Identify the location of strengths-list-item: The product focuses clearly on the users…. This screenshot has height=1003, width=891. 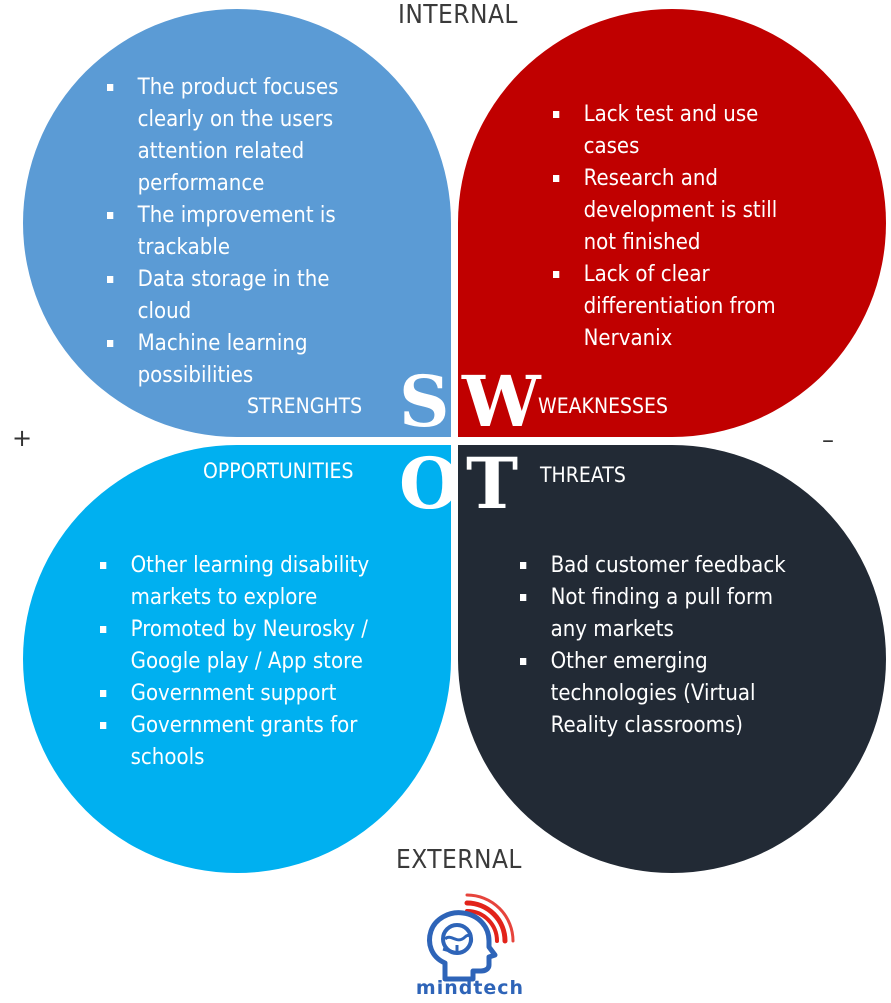
(235, 136).